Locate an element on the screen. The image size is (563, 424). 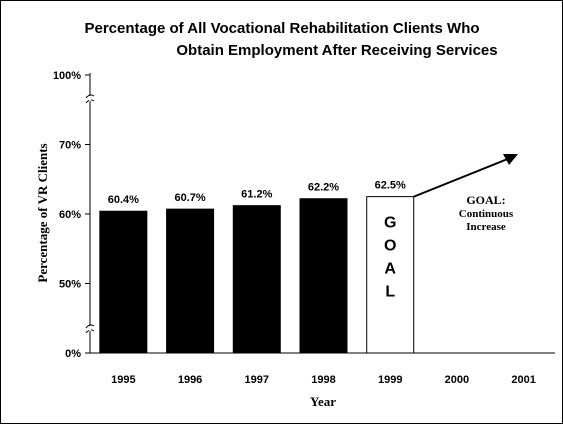
arrow is located at coordinates (461, 177).